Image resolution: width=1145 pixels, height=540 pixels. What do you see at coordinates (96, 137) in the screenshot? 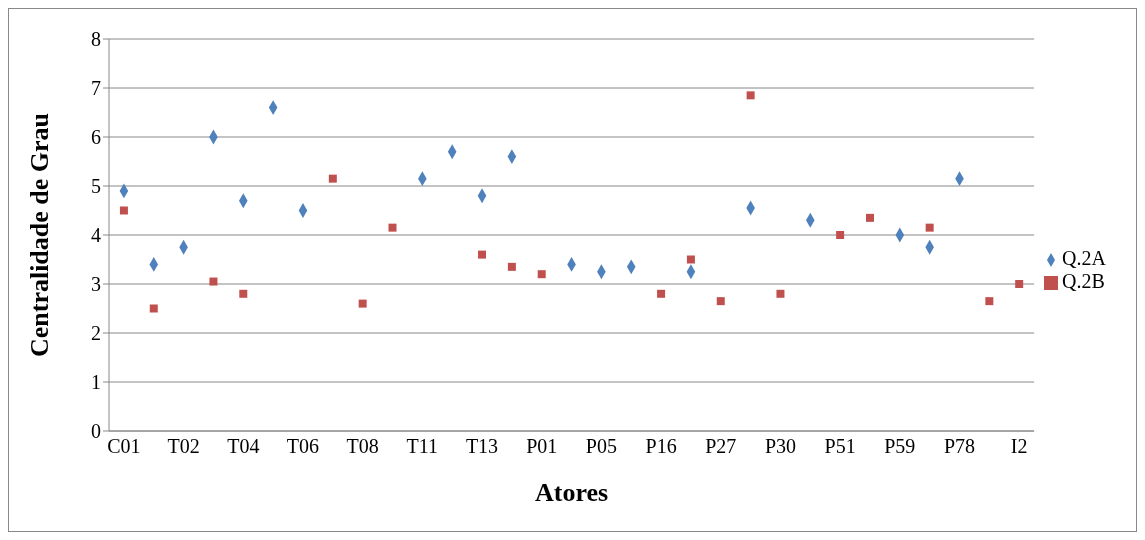
I see `y-tick-label: 6` at bounding box center [96, 137].